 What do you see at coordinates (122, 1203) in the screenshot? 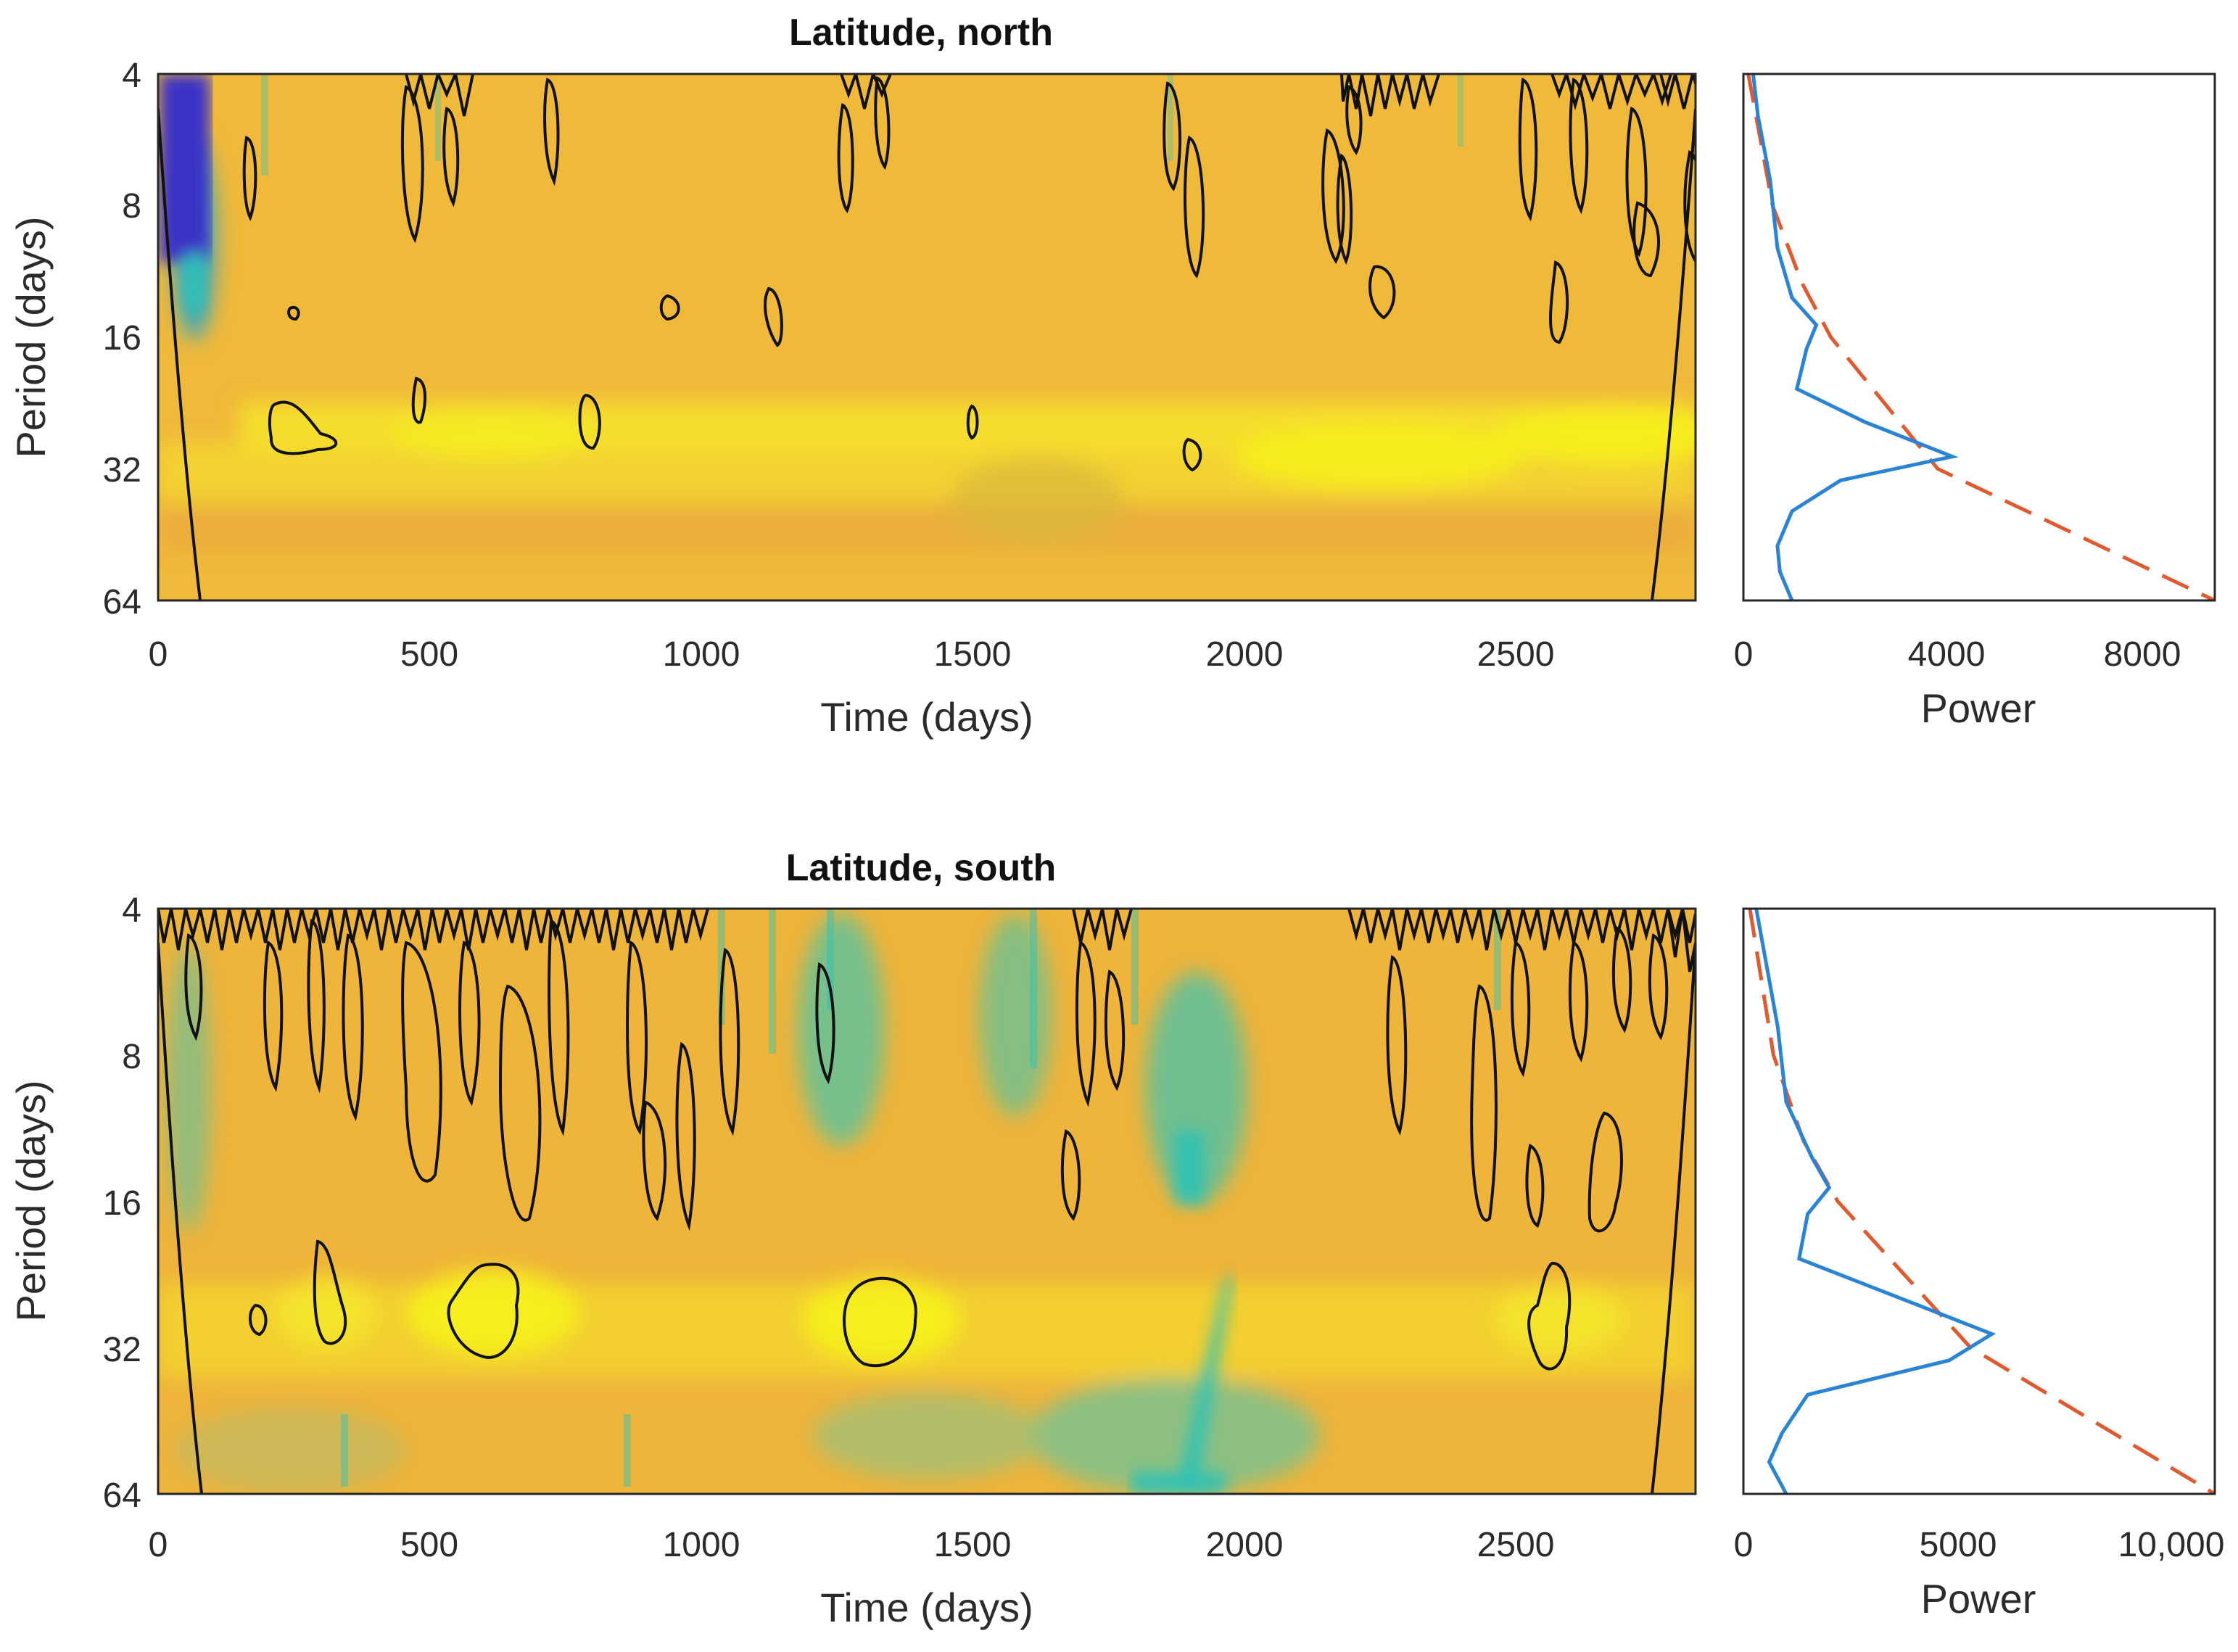
I see `south-ytick-3: 16` at bounding box center [122, 1203].